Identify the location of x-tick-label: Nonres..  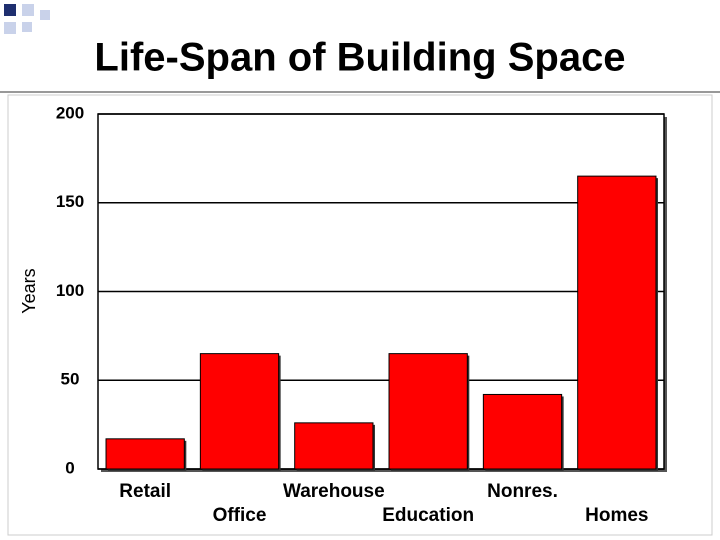
(522, 491).